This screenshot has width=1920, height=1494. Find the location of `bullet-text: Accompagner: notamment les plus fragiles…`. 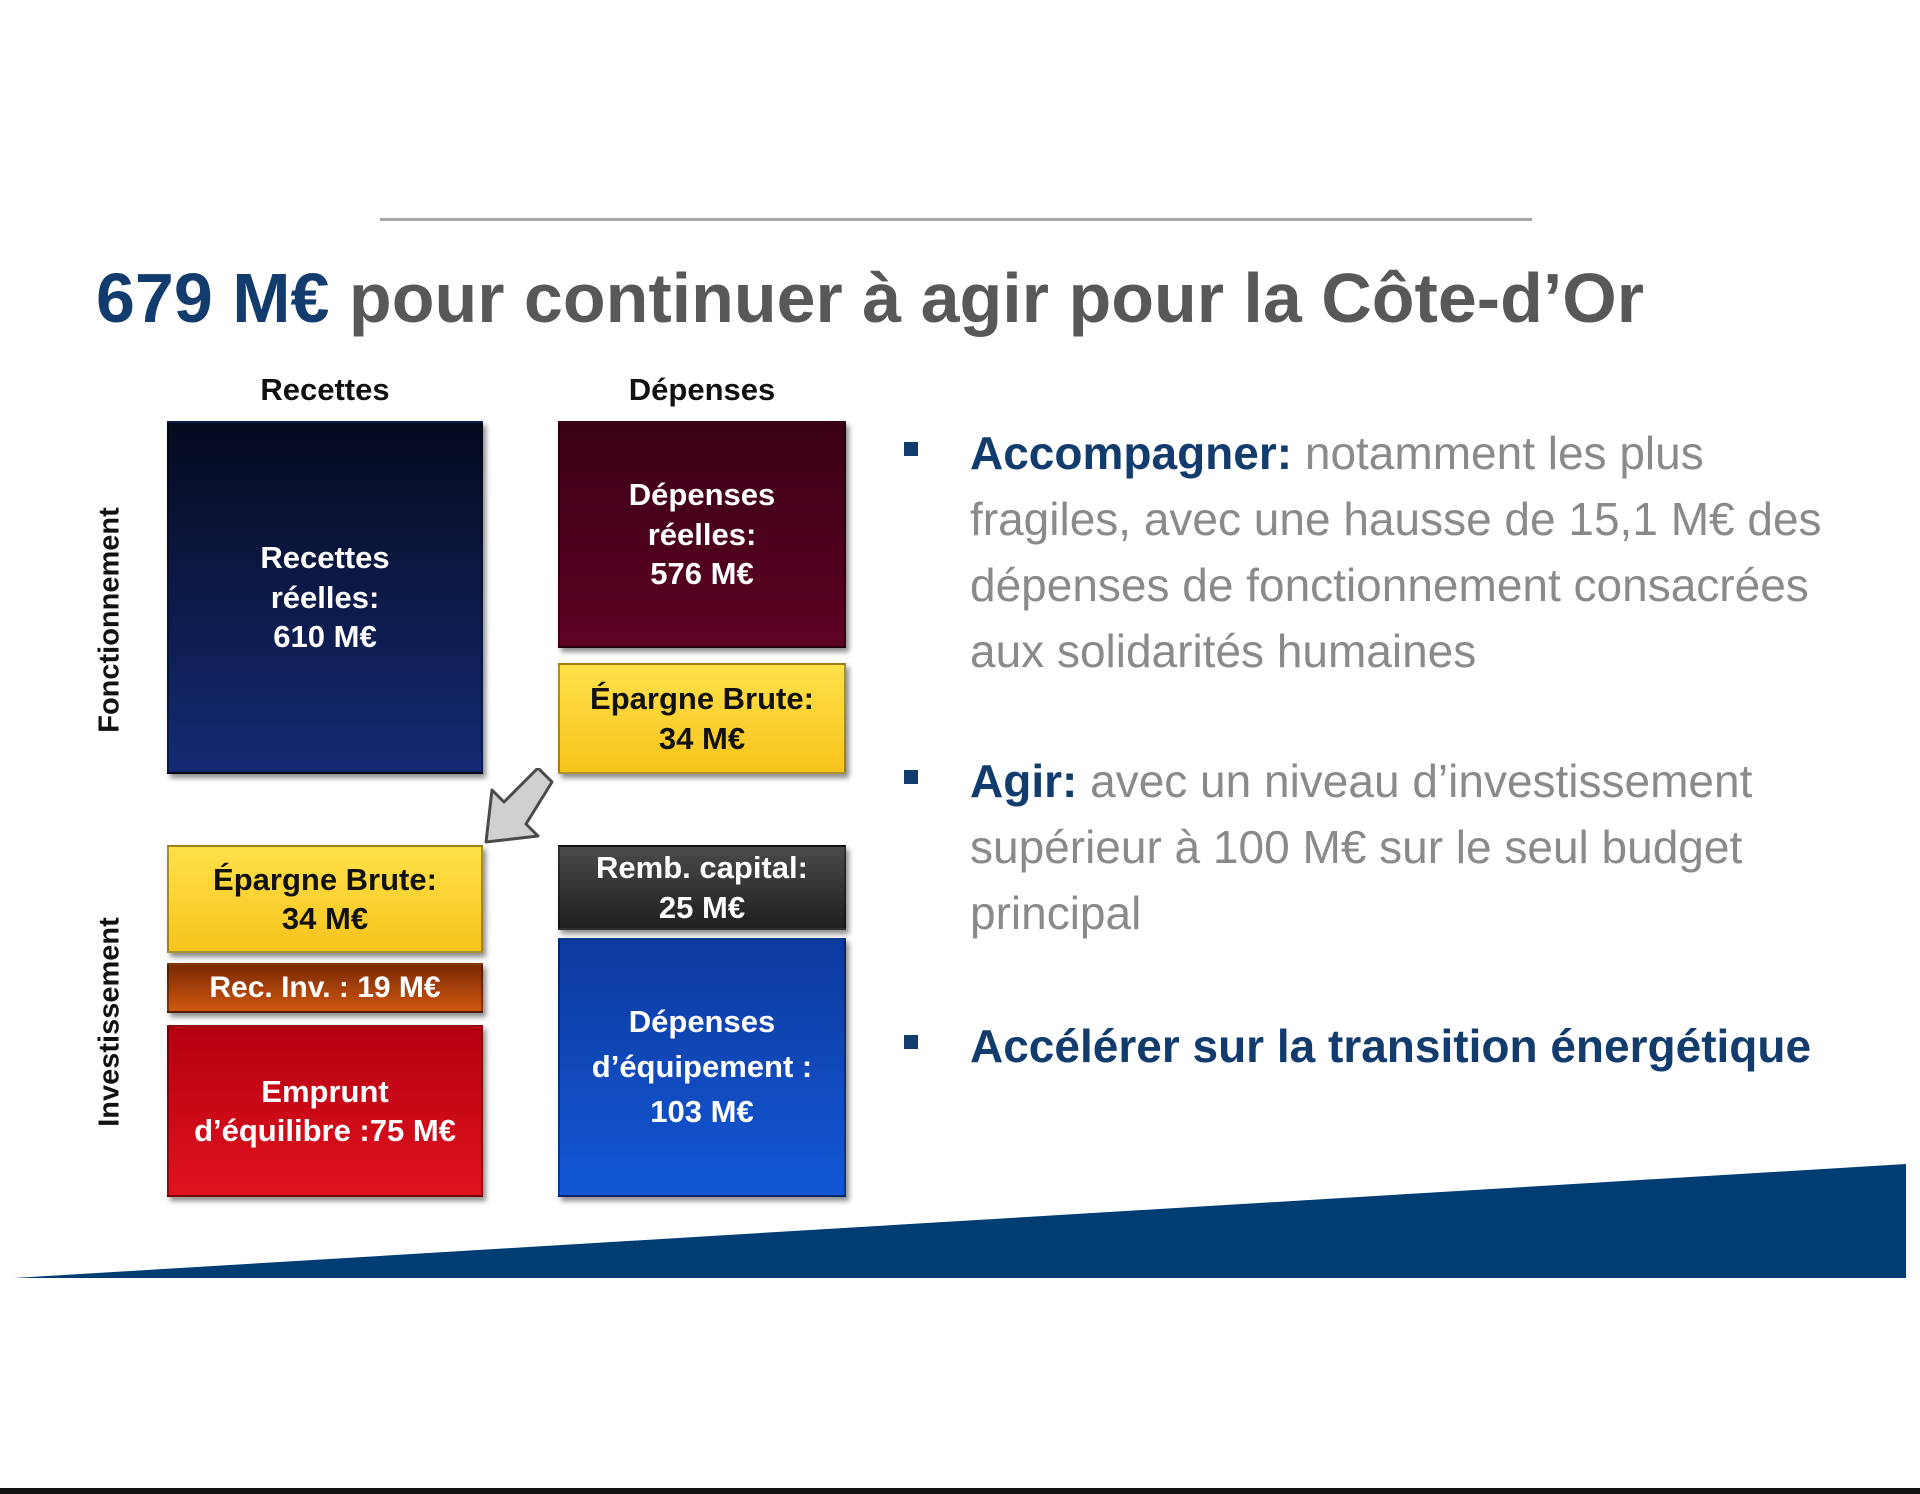

bullet-text: Accompagner: notamment les plus fragiles… is located at coordinates (1410, 552).